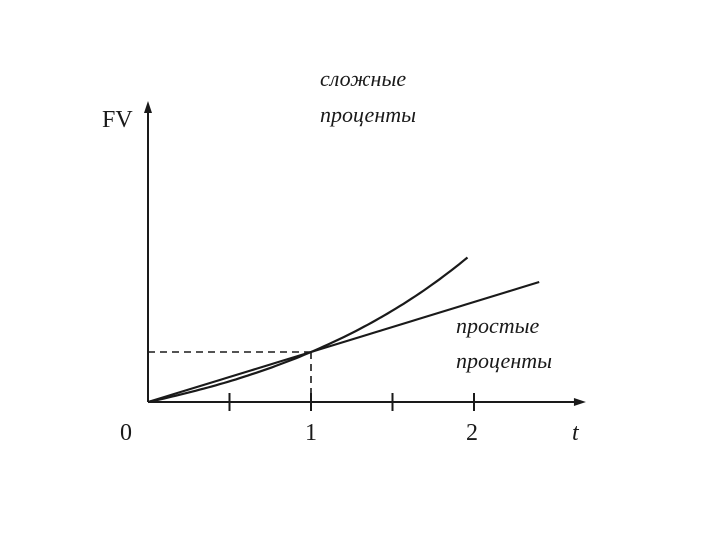  I want to click on series-label-simple-line2: проценты, so click(504, 360).